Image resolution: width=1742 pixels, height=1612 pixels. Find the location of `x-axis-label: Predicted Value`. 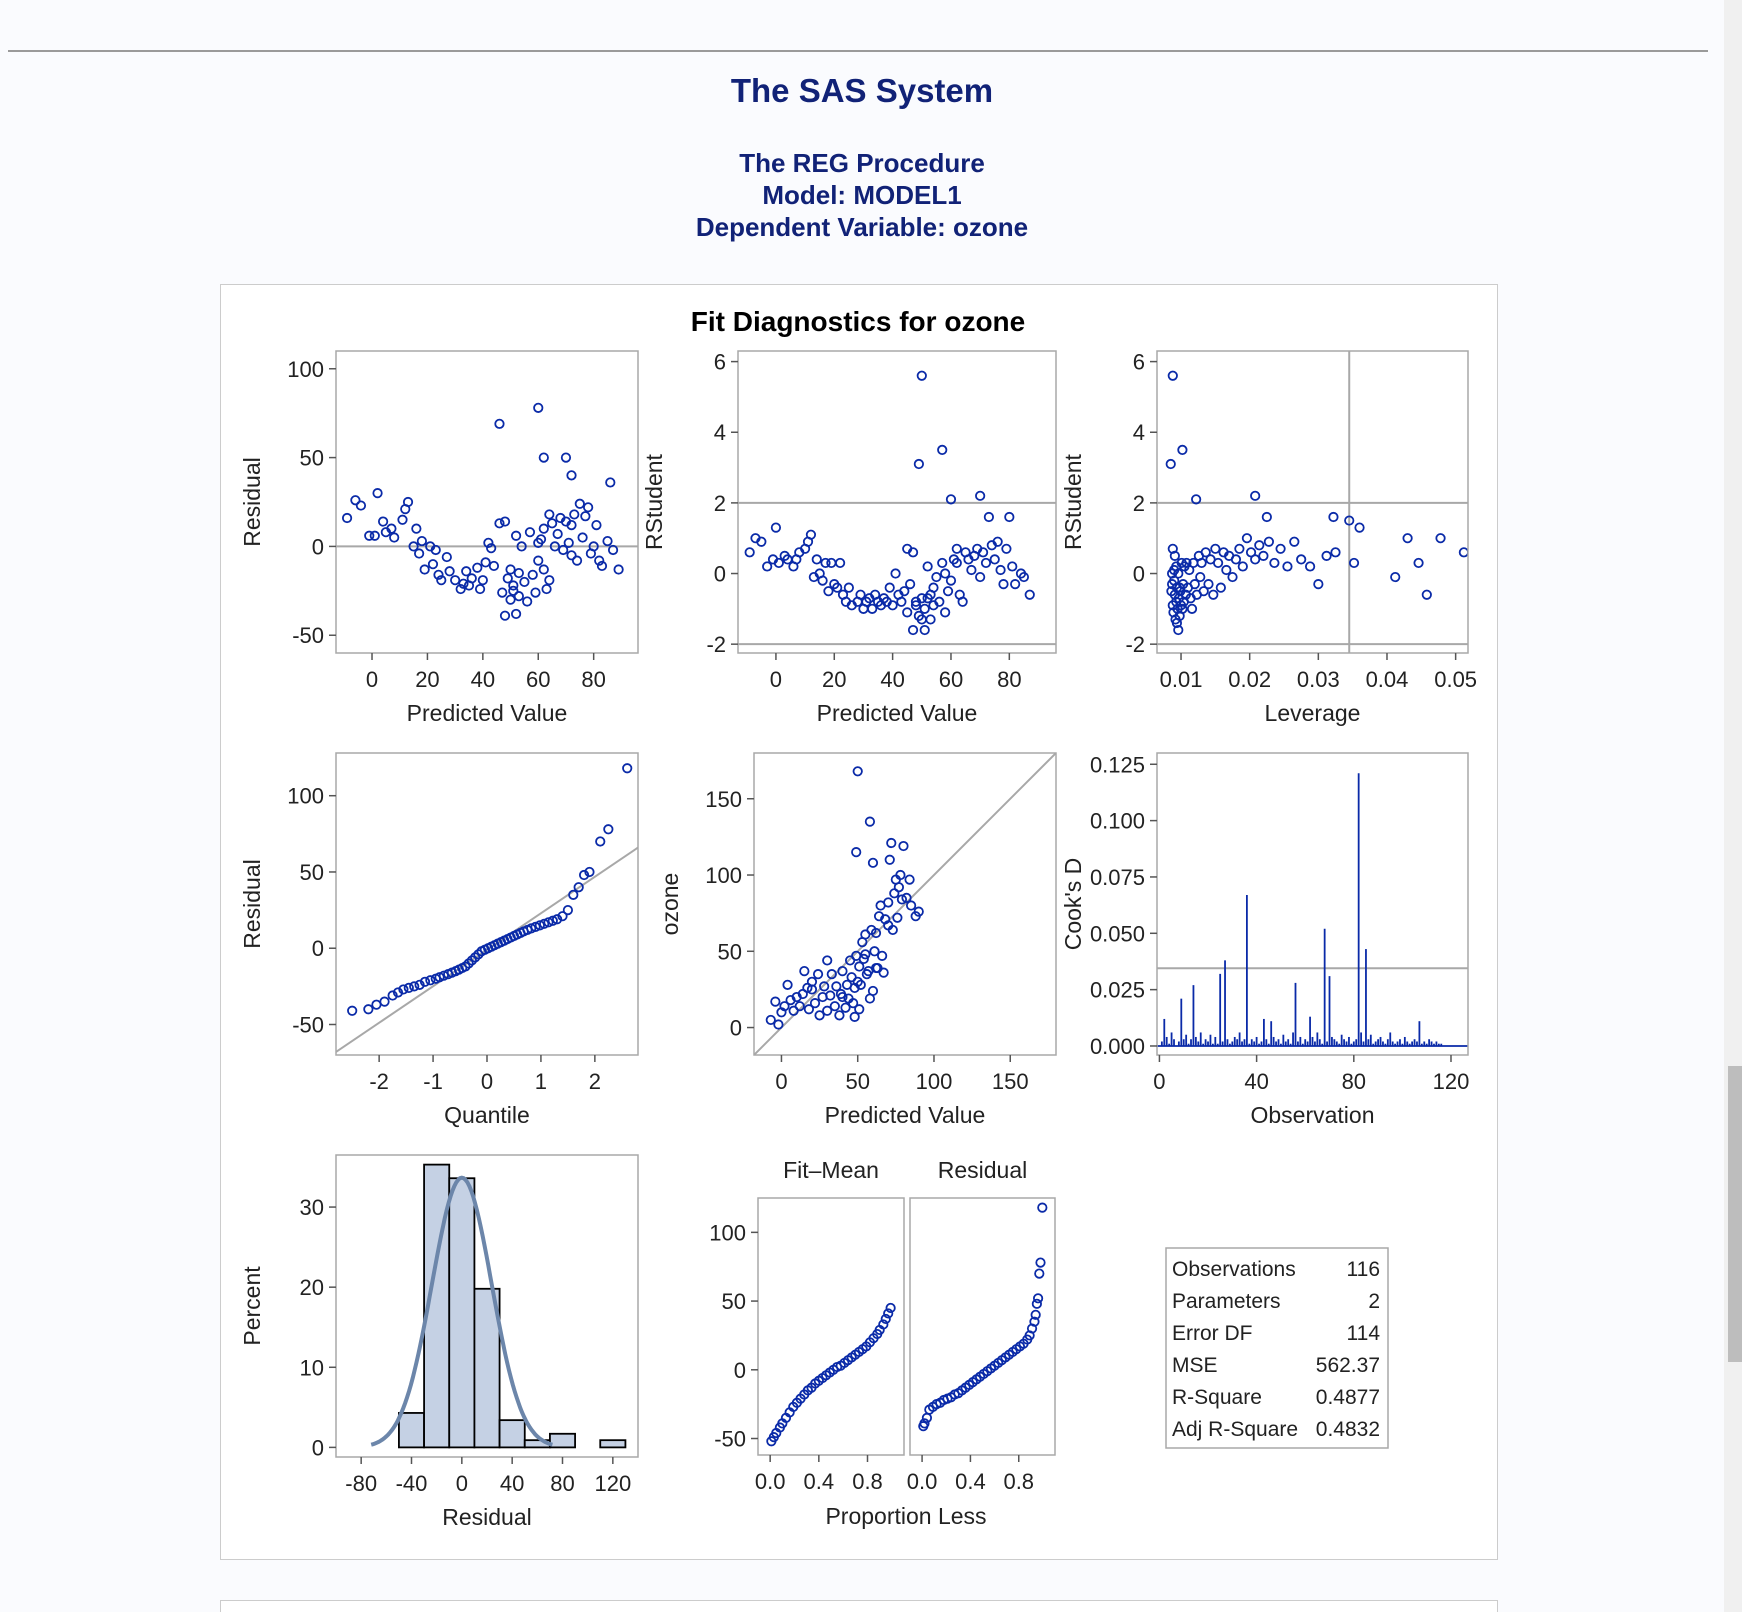

x-axis-label: Predicted Value is located at coordinates (905, 1115).